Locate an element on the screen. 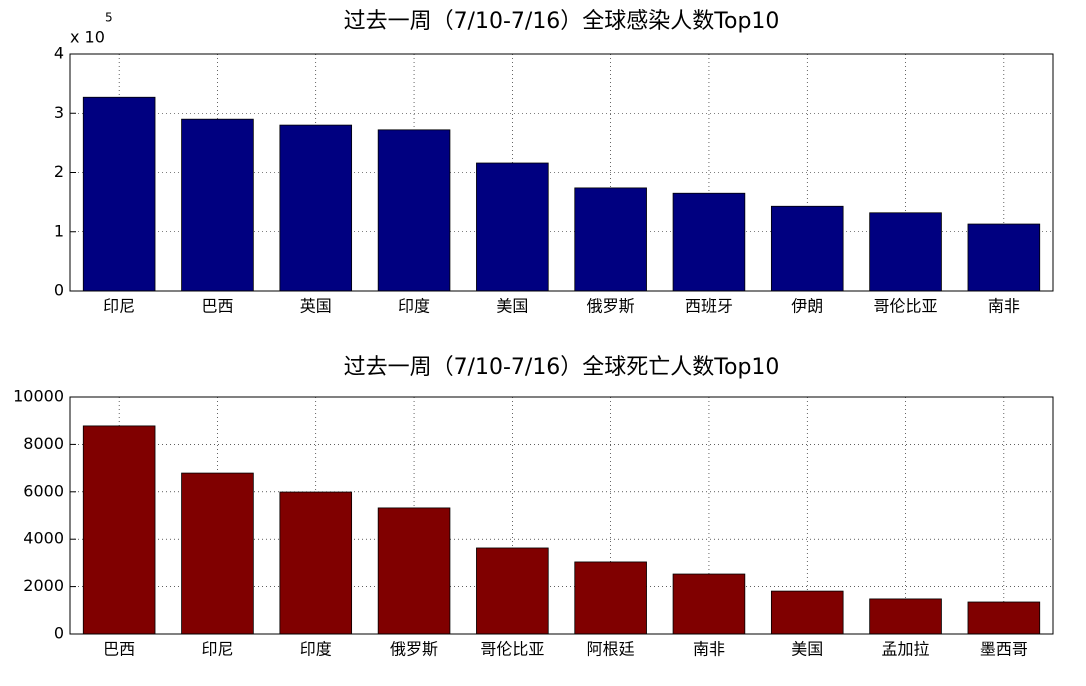 This screenshot has width=1086, height=686. x-tick-label: 孟加拉 is located at coordinates (906, 649).